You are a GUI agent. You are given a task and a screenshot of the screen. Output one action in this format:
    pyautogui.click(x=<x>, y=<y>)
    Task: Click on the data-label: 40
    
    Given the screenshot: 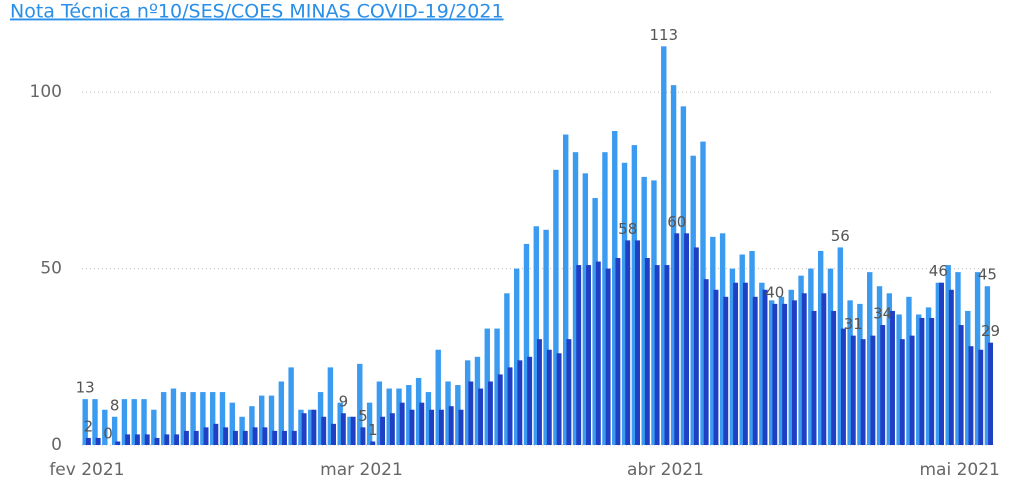 What is the action you would take?
    pyautogui.click(x=774, y=292)
    